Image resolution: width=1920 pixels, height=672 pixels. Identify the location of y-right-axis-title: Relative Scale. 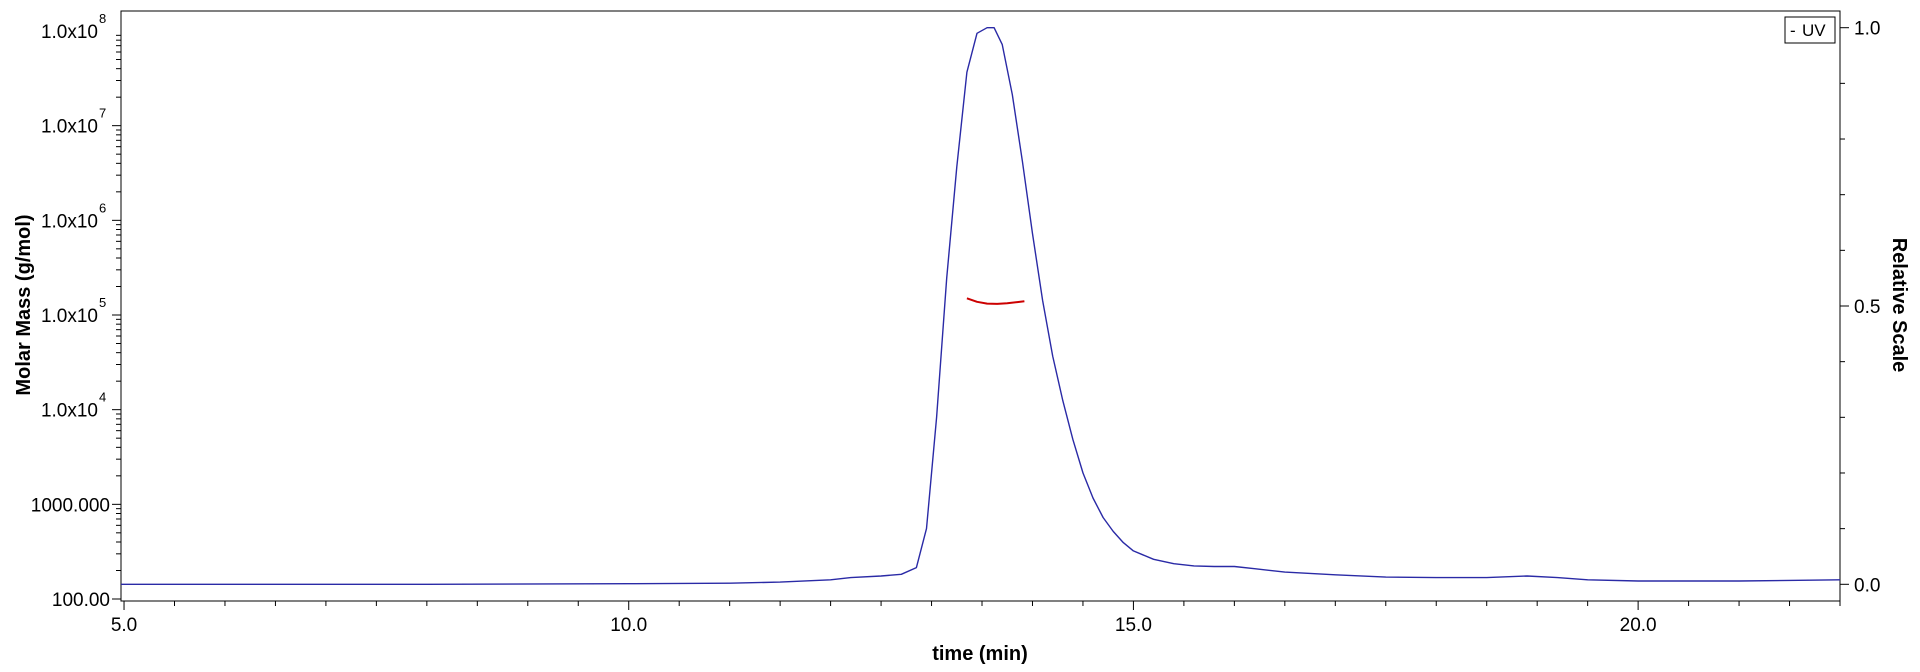
(1899, 305).